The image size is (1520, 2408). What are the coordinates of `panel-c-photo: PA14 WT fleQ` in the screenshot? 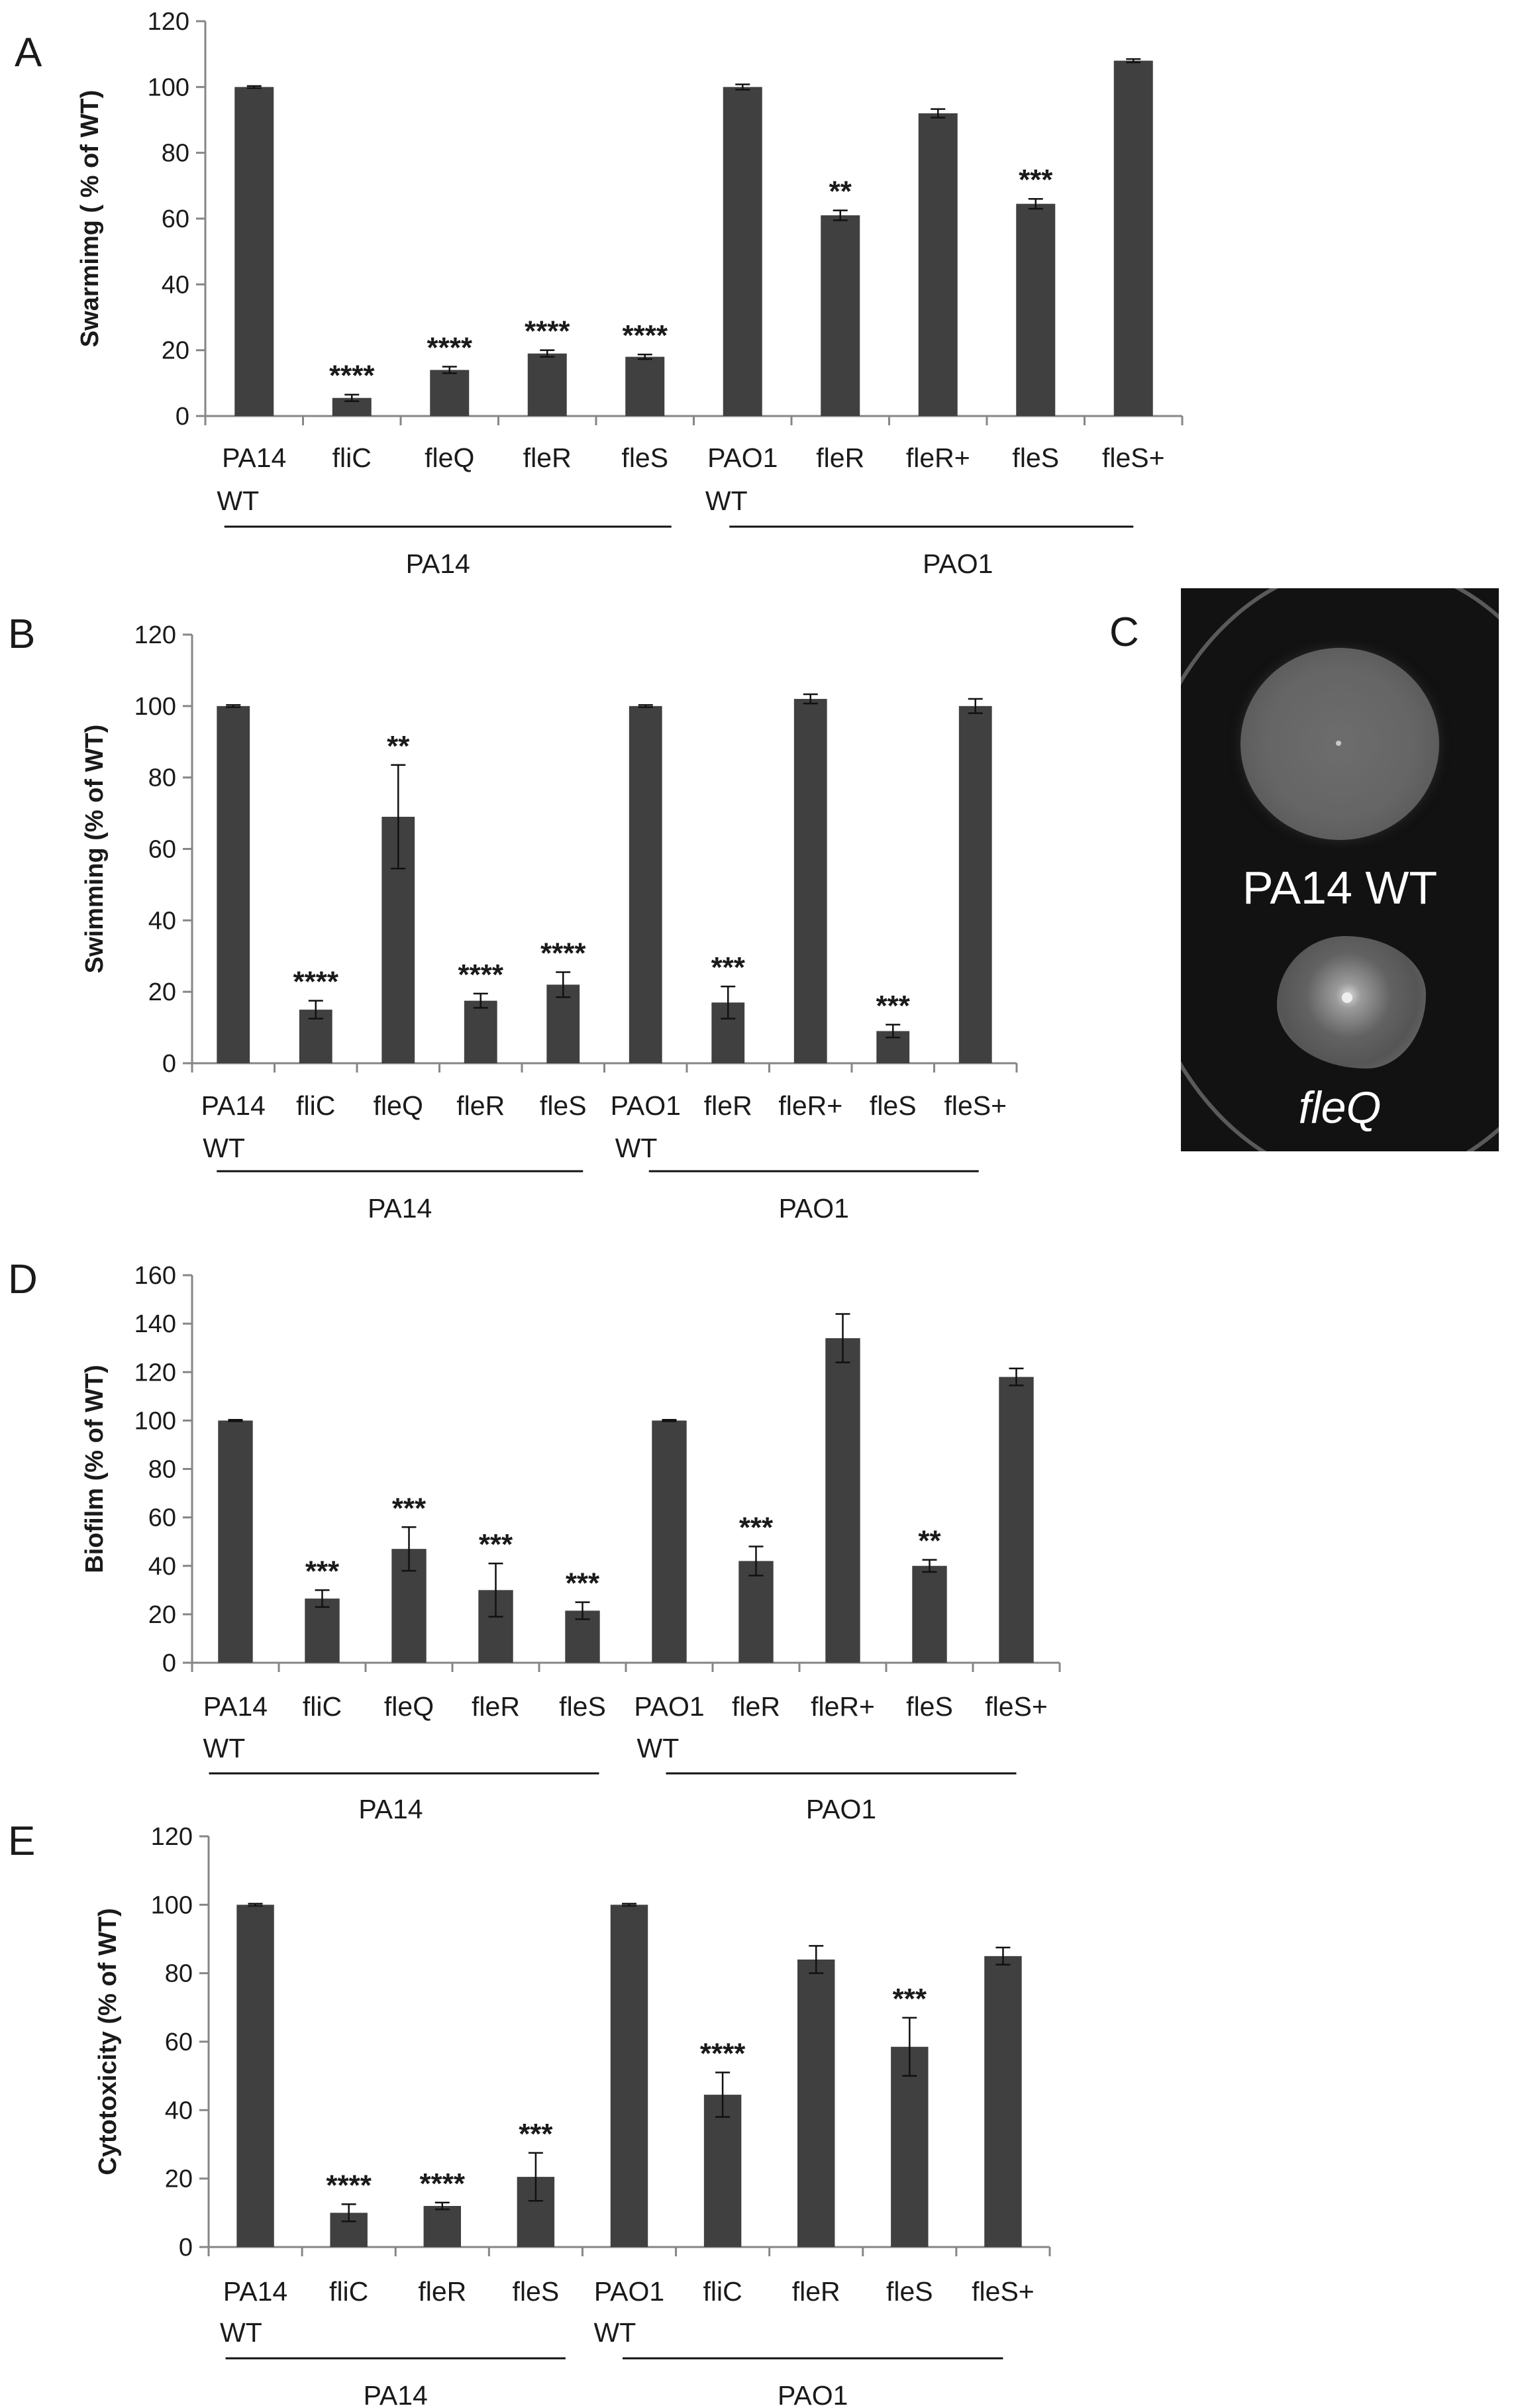 It's located at (1340, 869).